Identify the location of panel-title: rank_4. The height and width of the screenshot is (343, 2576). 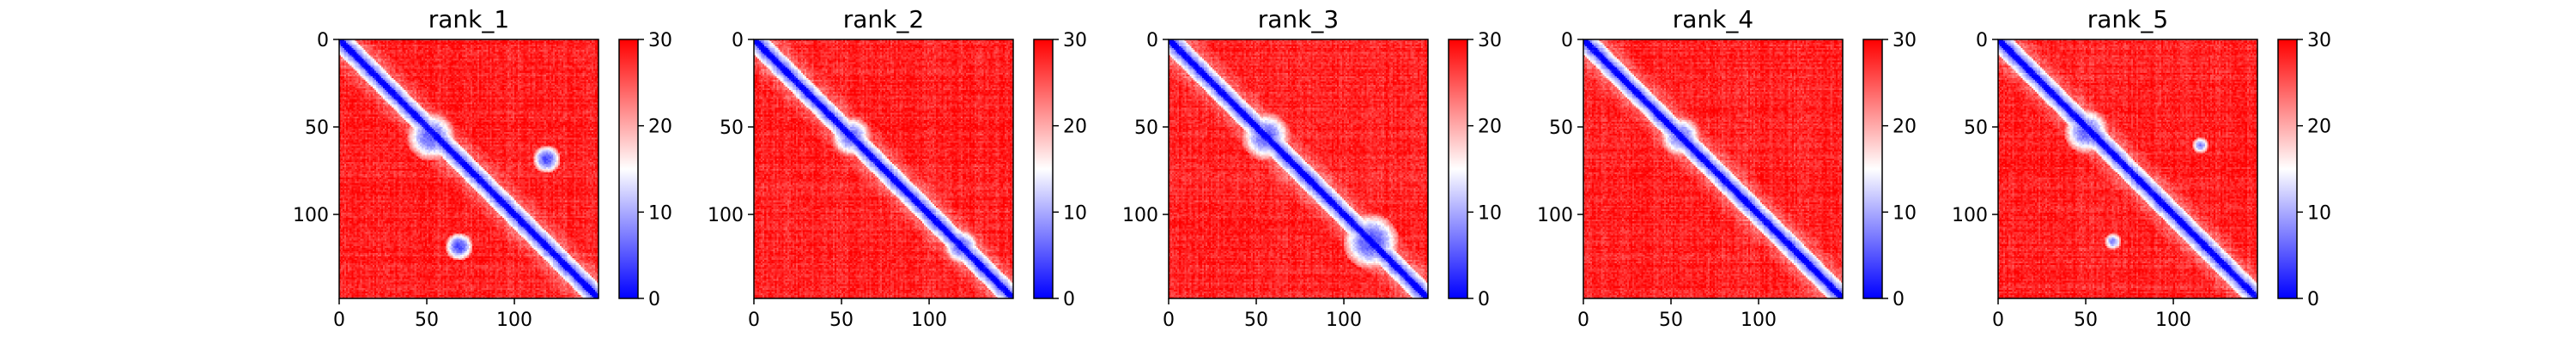
(1713, 19).